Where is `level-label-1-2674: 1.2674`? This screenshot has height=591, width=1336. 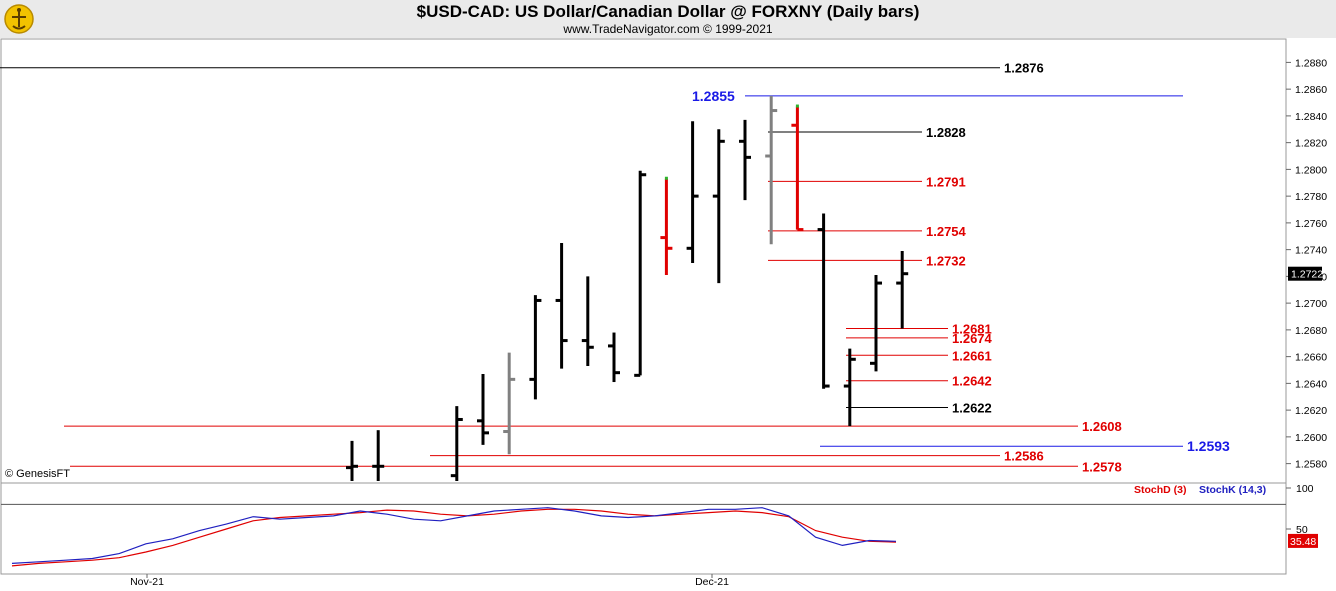 level-label-1-2674: 1.2674 is located at coordinates (972, 338).